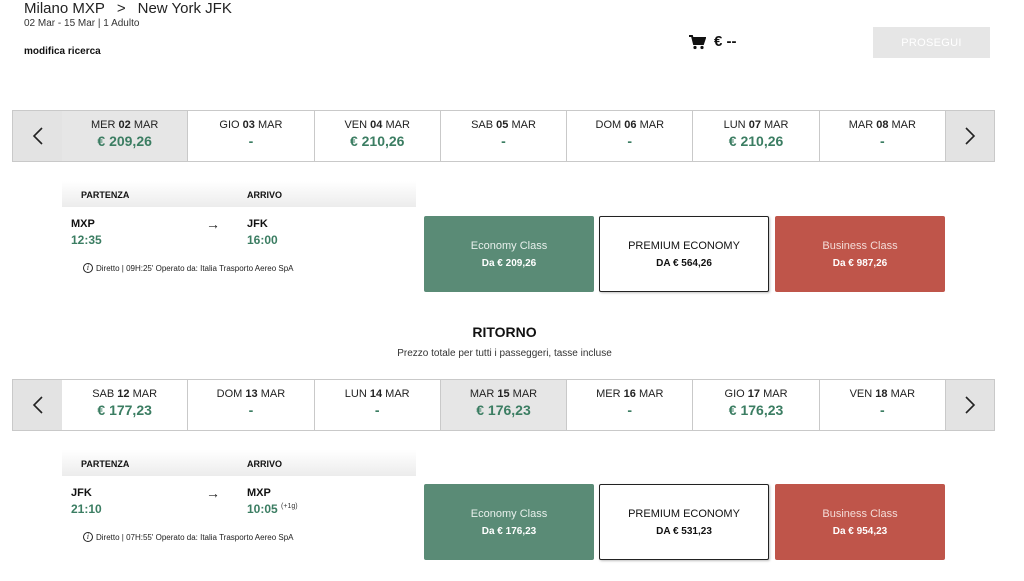 Image resolution: width=1024 pixels, height=581 pixels. Describe the element at coordinates (712, 41) in the screenshot. I see `cart-summary: € --` at that location.